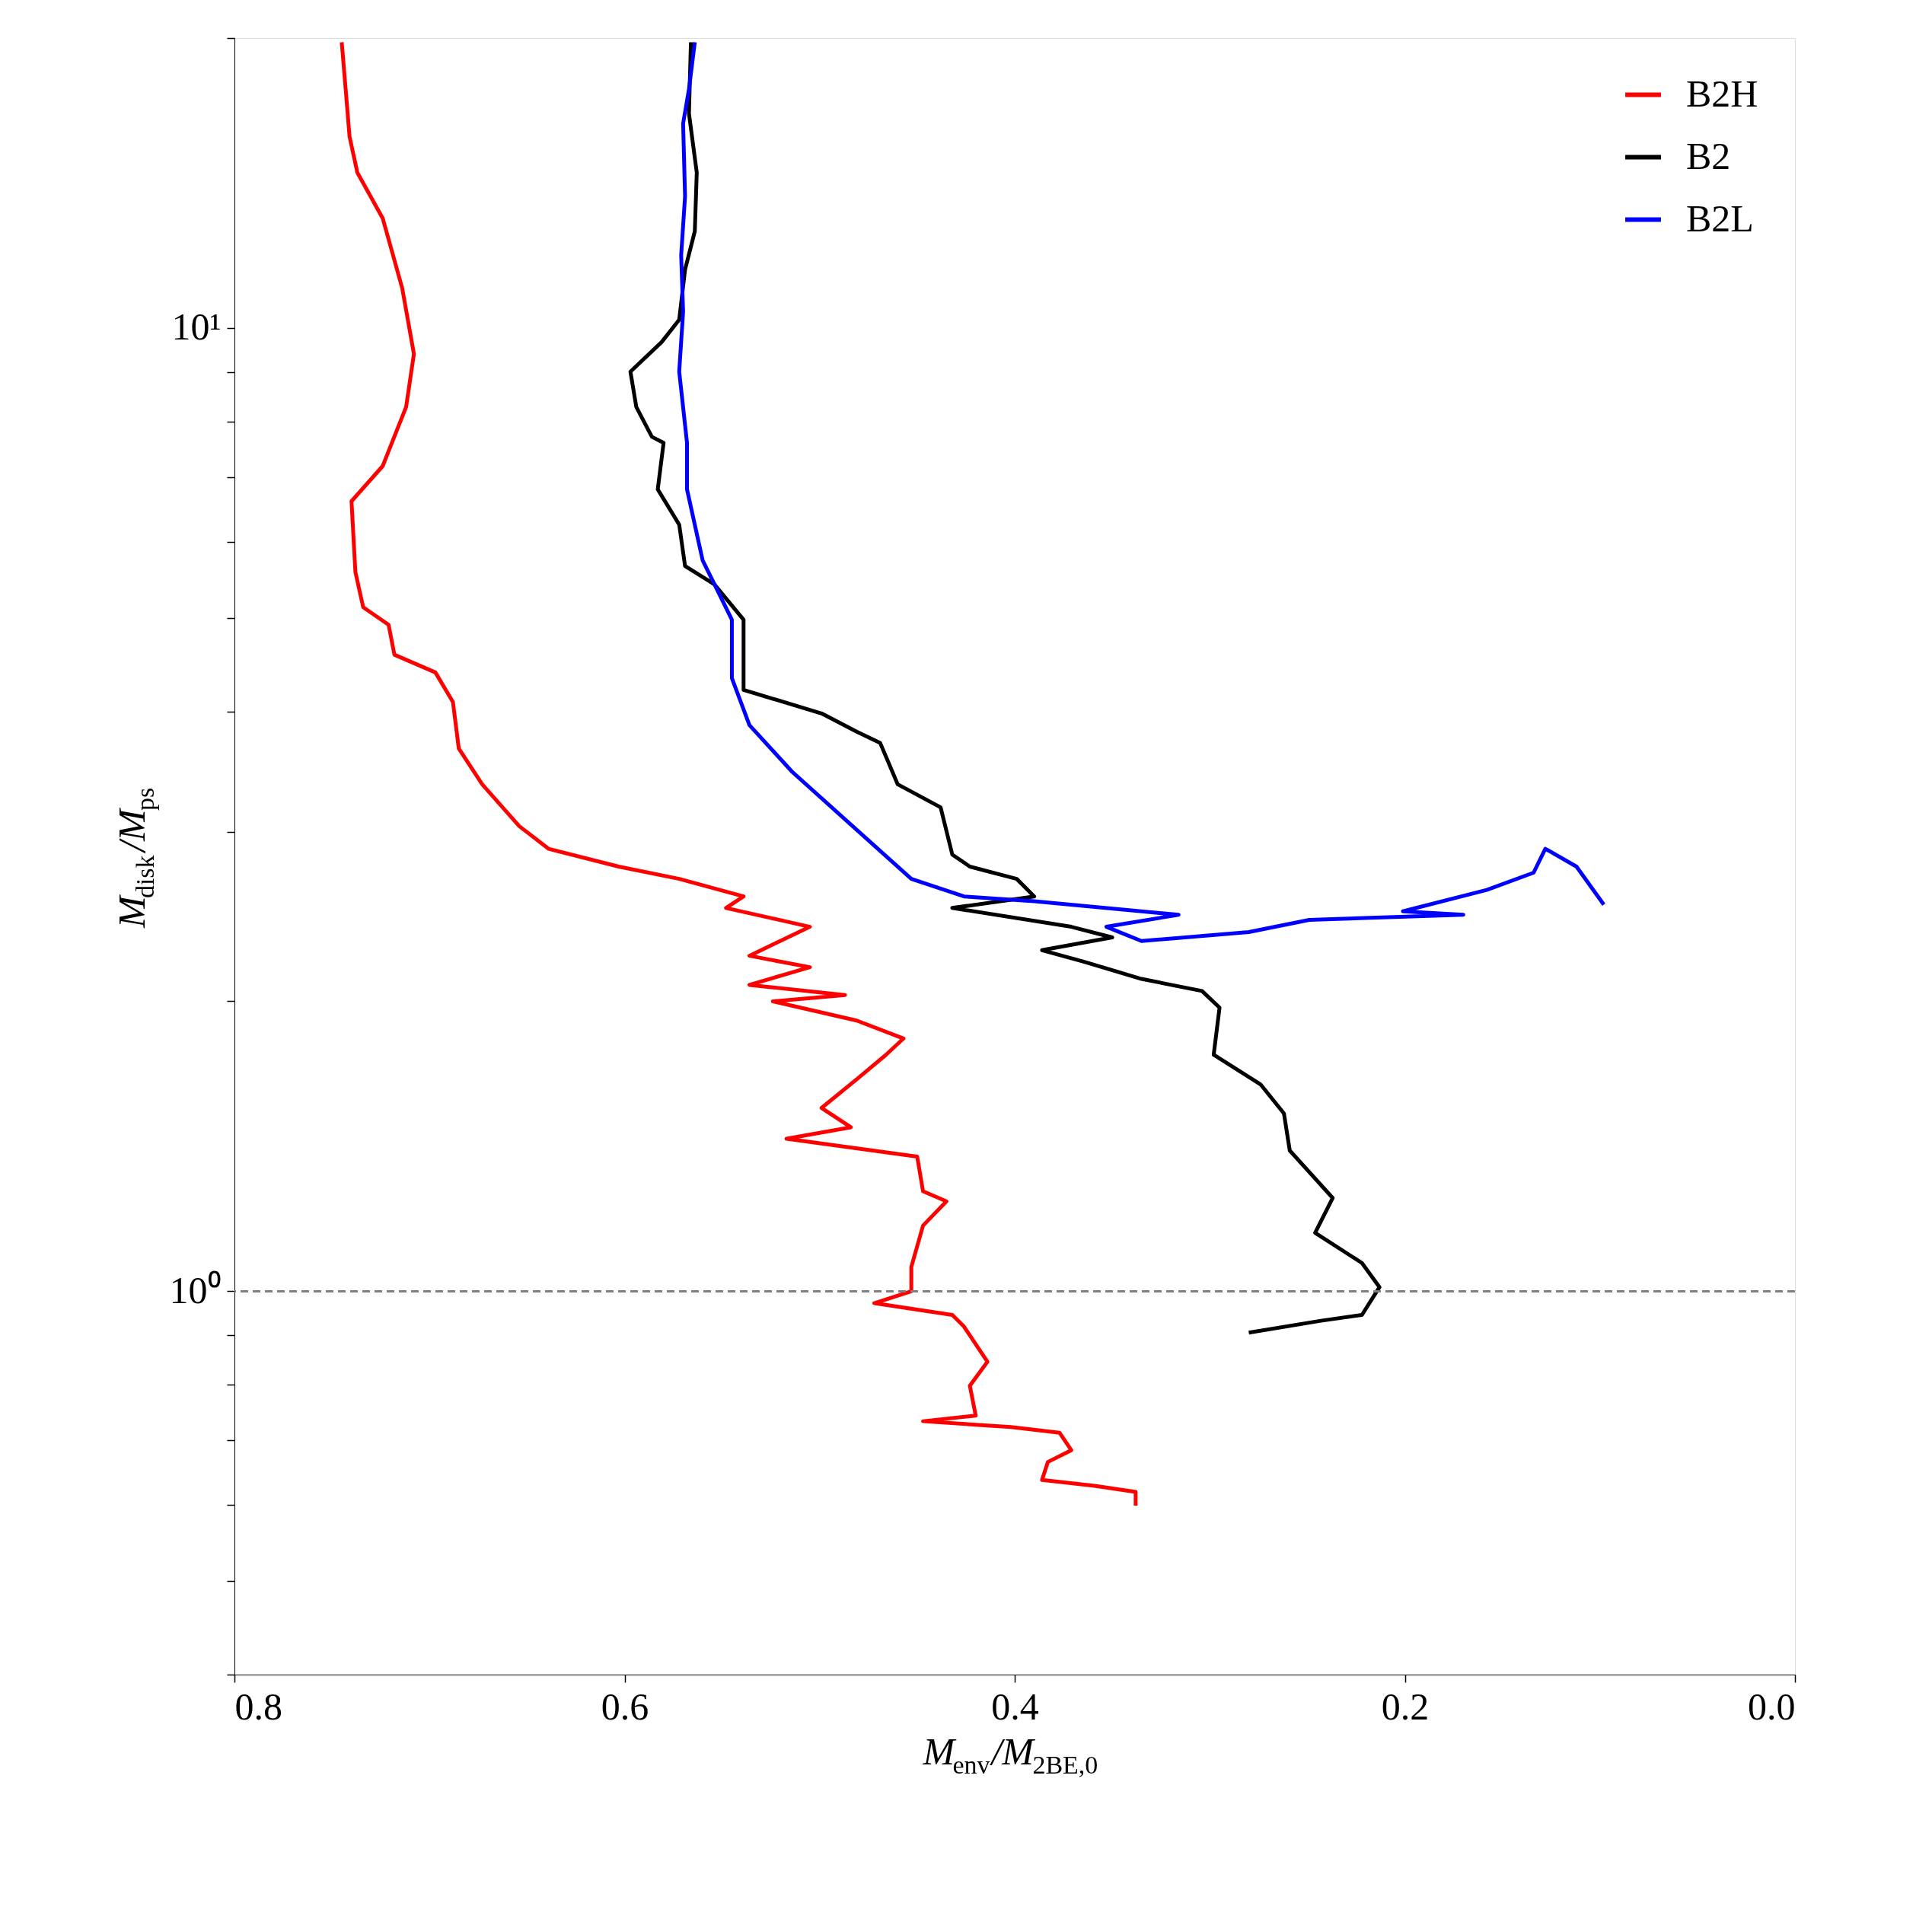 The image size is (1932, 1906). Describe the element at coordinates (1709, 155) in the screenshot. I see `legend-label: B2` at that location.